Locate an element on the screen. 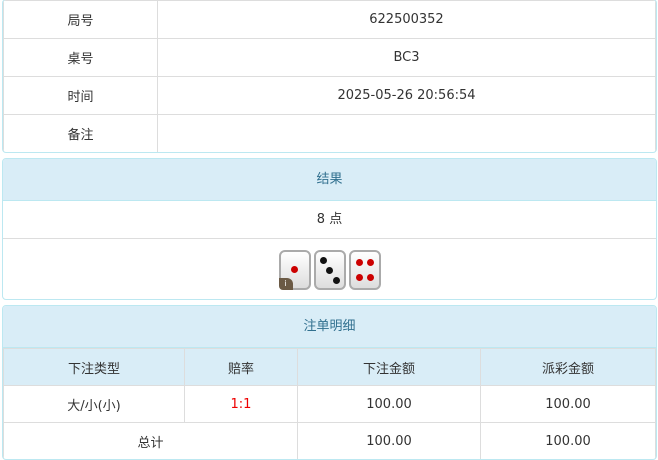  table-row: 大/小(小) 1:1 100.00 100.00 is located at coordinates (329, 404).